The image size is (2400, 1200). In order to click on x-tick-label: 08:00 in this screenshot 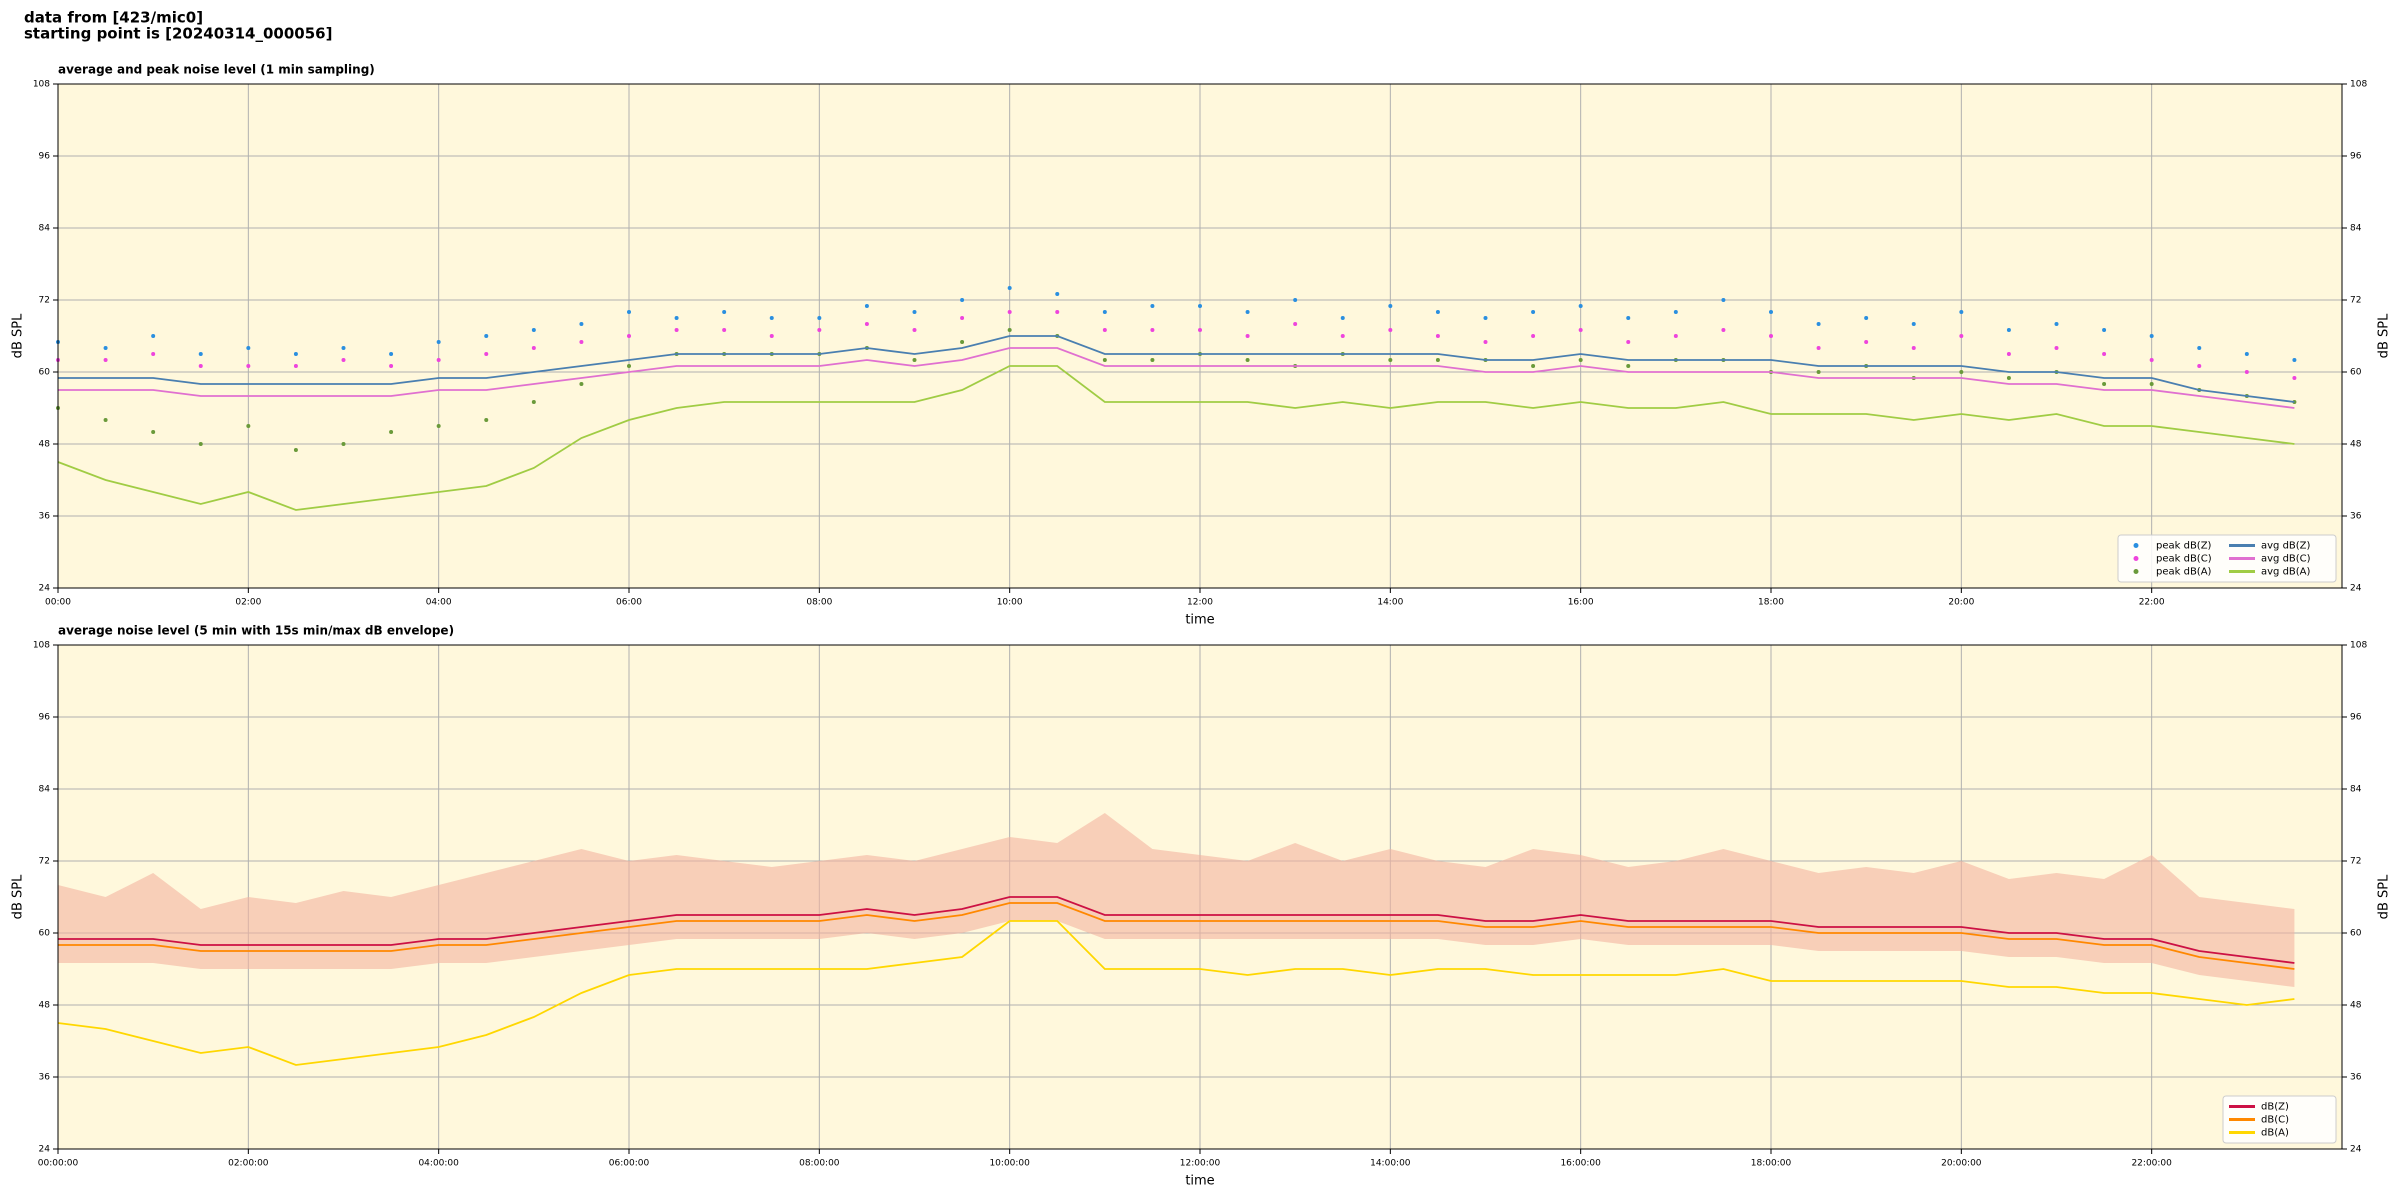, I will do `click(819, 603)`.